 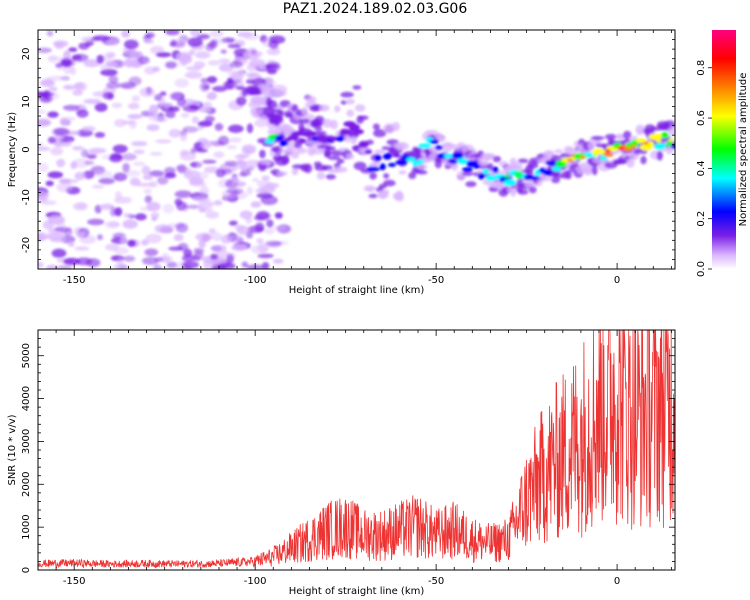 What do you see at coordinates (357, 591) in the screenshot?
I see `snr-x-axis-label: Height of straight line (km)` at bounding box center [357, 591].